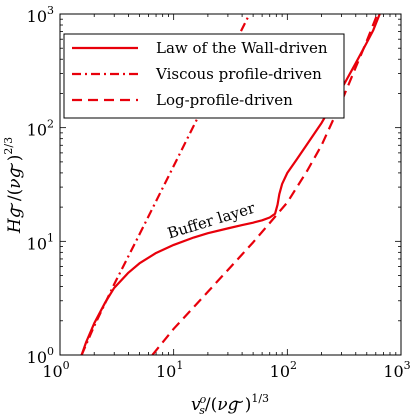 The image size is (415, 415). What do you see at coordinates (40, 15) in the screenshot?
I see `y-tick-label: 10³` at bounding box center [40, 15].